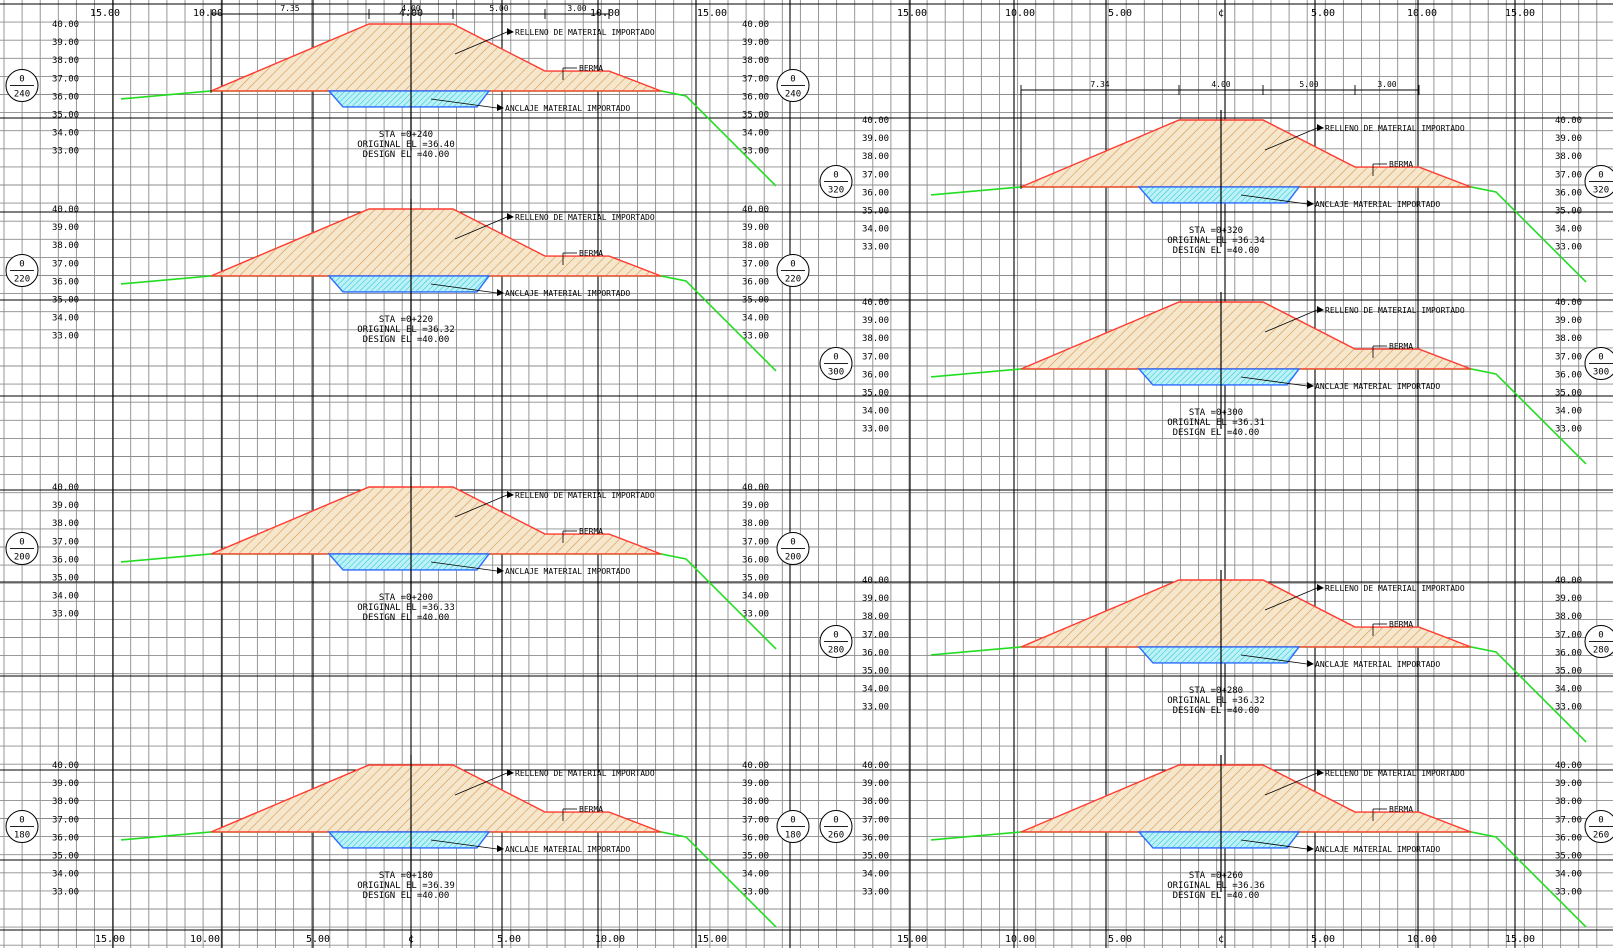  I want to click on original-elevation-label: ORIGINAL EL =36.34, so click(1216, 241).